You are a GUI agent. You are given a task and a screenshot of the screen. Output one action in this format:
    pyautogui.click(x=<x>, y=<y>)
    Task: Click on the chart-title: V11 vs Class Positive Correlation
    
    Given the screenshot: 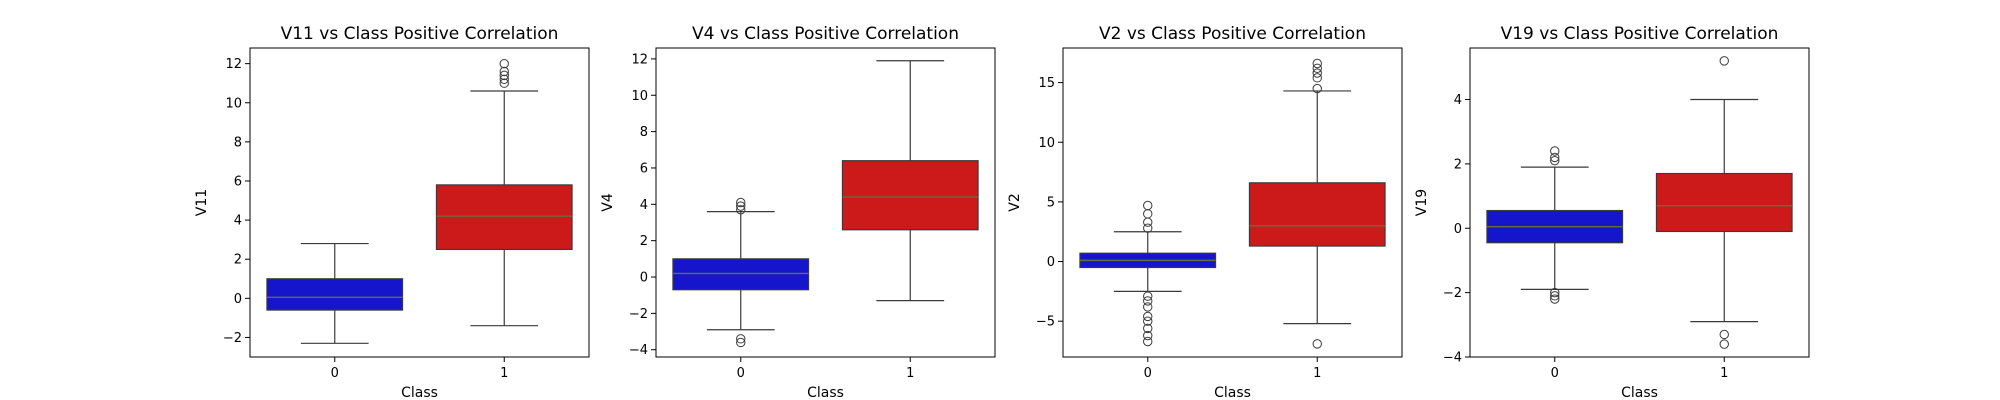 What is the action you would take?
    pyautogui.click(x=420, y=34)
    